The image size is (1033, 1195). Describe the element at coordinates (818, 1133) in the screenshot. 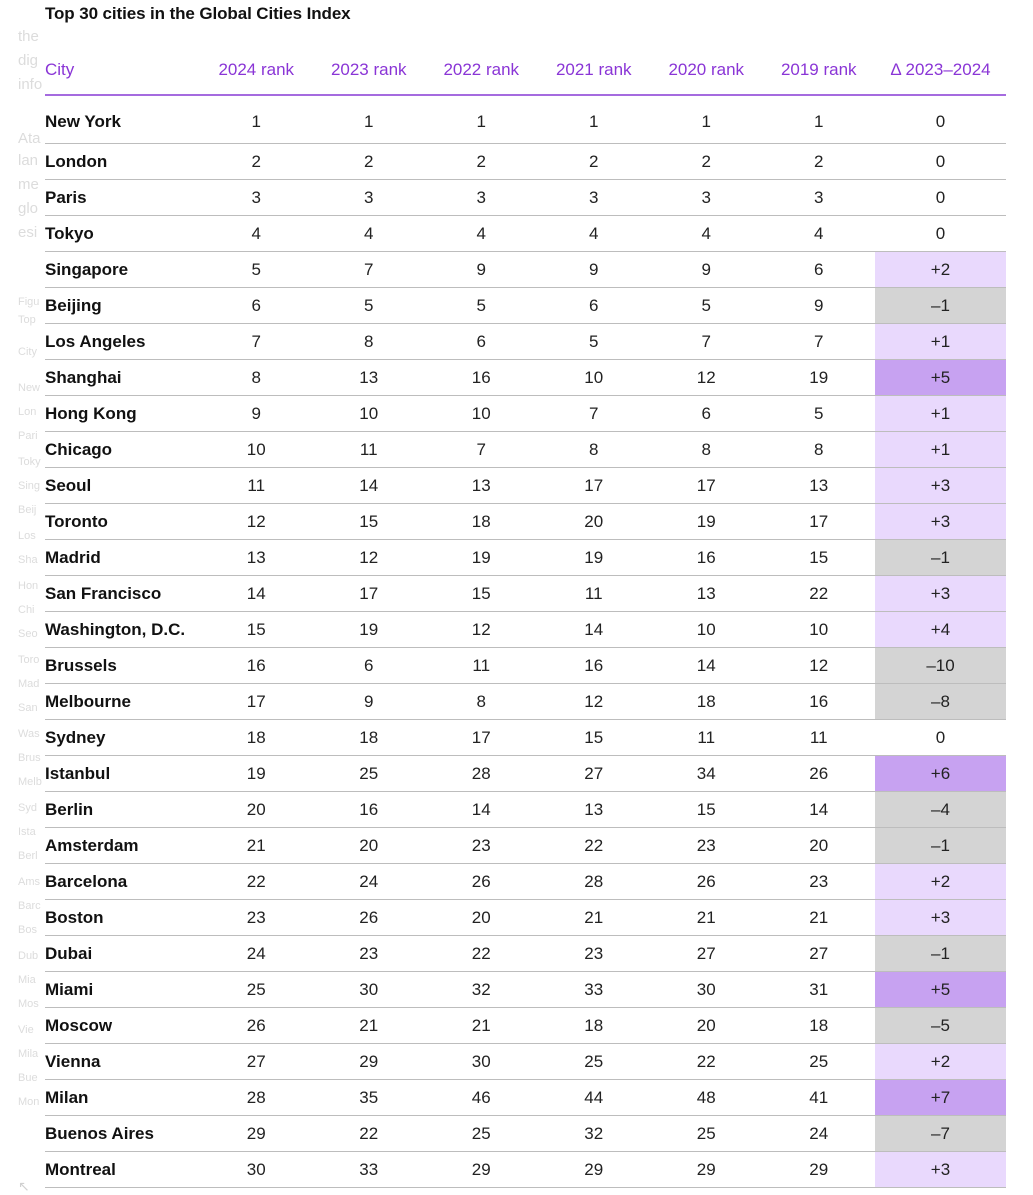

I see `rank-cell: 24` at that location.